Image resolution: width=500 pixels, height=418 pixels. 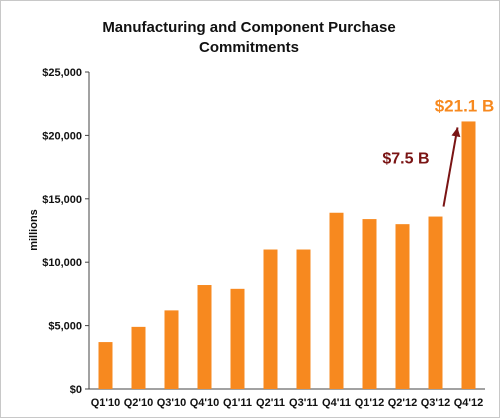 I want to click on chart-title-line-2: Commitments, so click(x=249, y=47).